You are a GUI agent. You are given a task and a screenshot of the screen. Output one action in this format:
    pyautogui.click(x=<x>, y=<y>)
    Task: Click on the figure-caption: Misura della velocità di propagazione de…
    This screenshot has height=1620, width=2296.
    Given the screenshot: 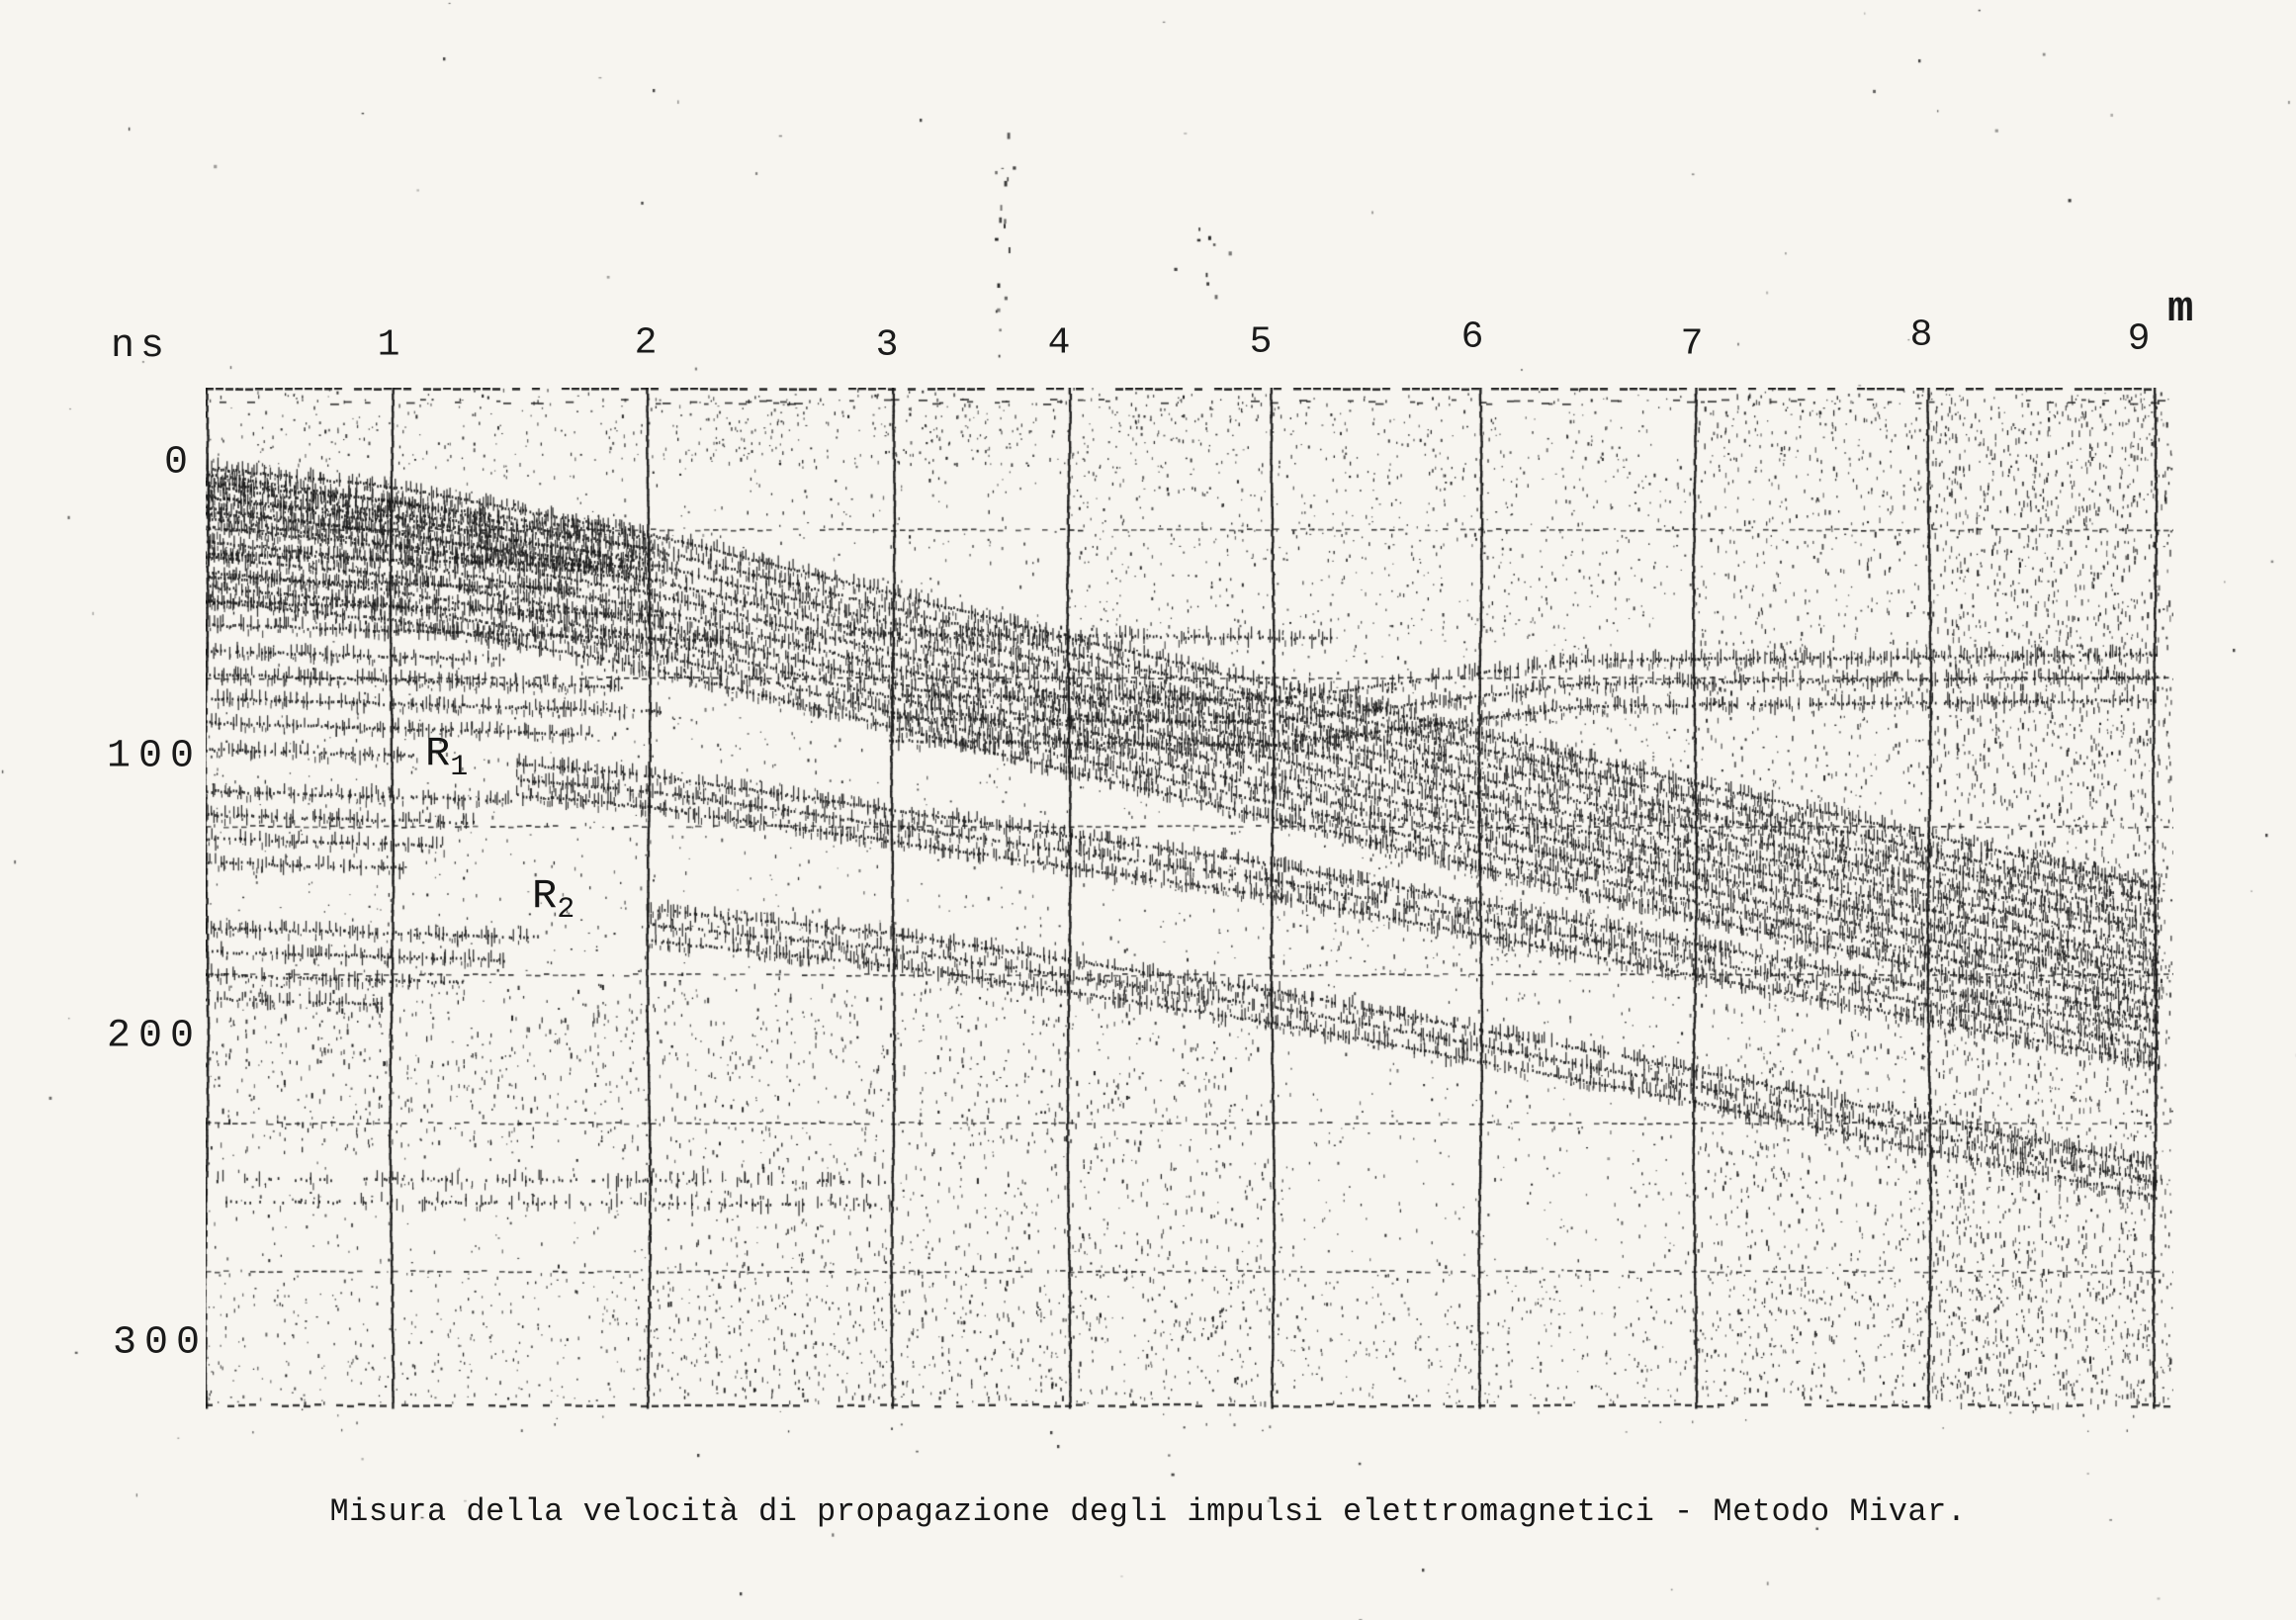 What is the action you would take?
    pyautogui.click(x=1148, y=1511)
    